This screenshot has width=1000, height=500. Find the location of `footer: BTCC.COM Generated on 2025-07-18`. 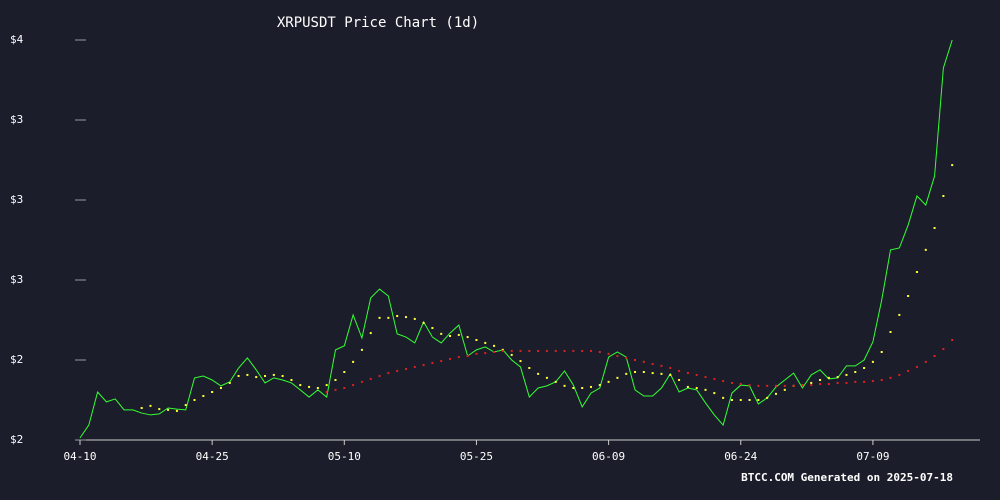

footer: BTCC.COM Generated on 2025-07-18 is located at coordinates (847, 477).